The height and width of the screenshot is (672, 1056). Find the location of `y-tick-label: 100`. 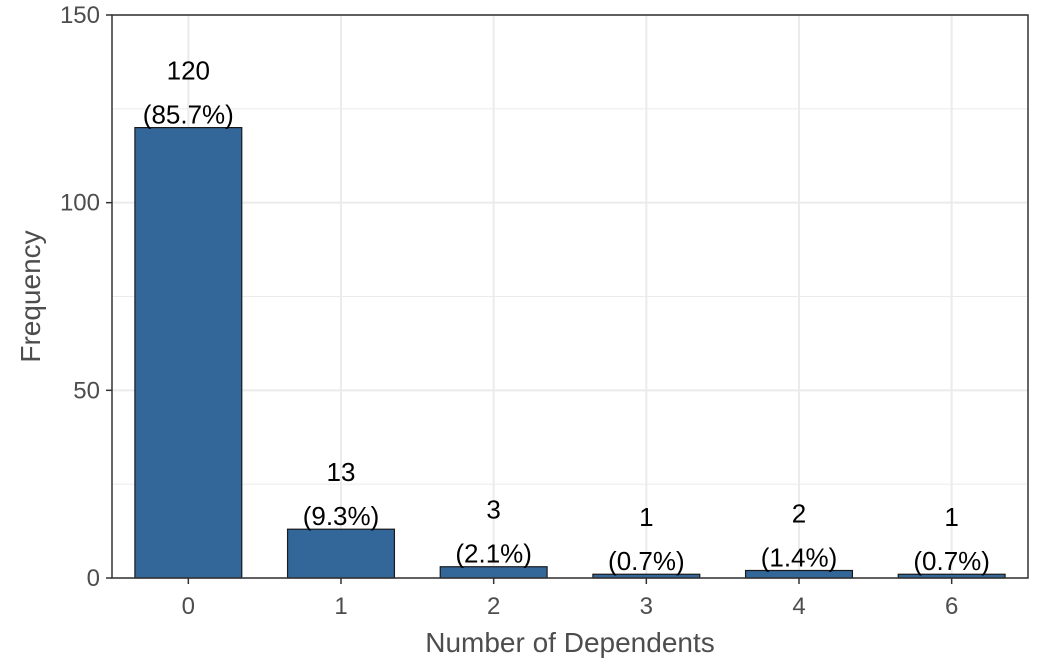

y-tick-label: 100 is located at coordinates (80, 203).